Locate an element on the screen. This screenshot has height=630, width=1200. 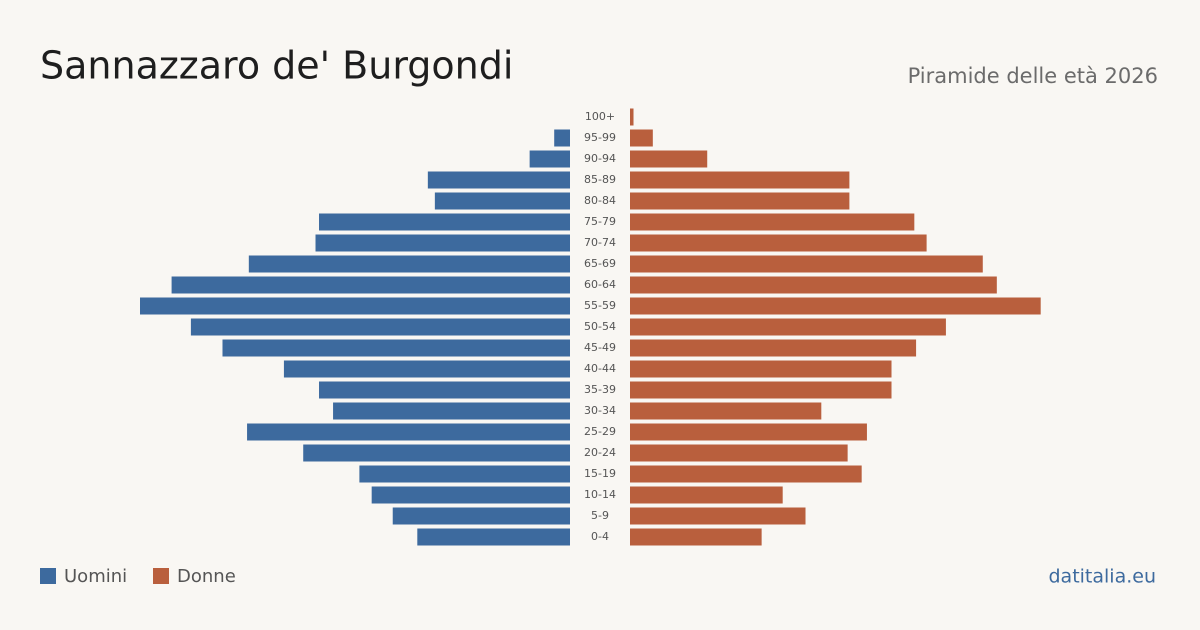
category-label: 50-54 is located at coordinates (600, 326).